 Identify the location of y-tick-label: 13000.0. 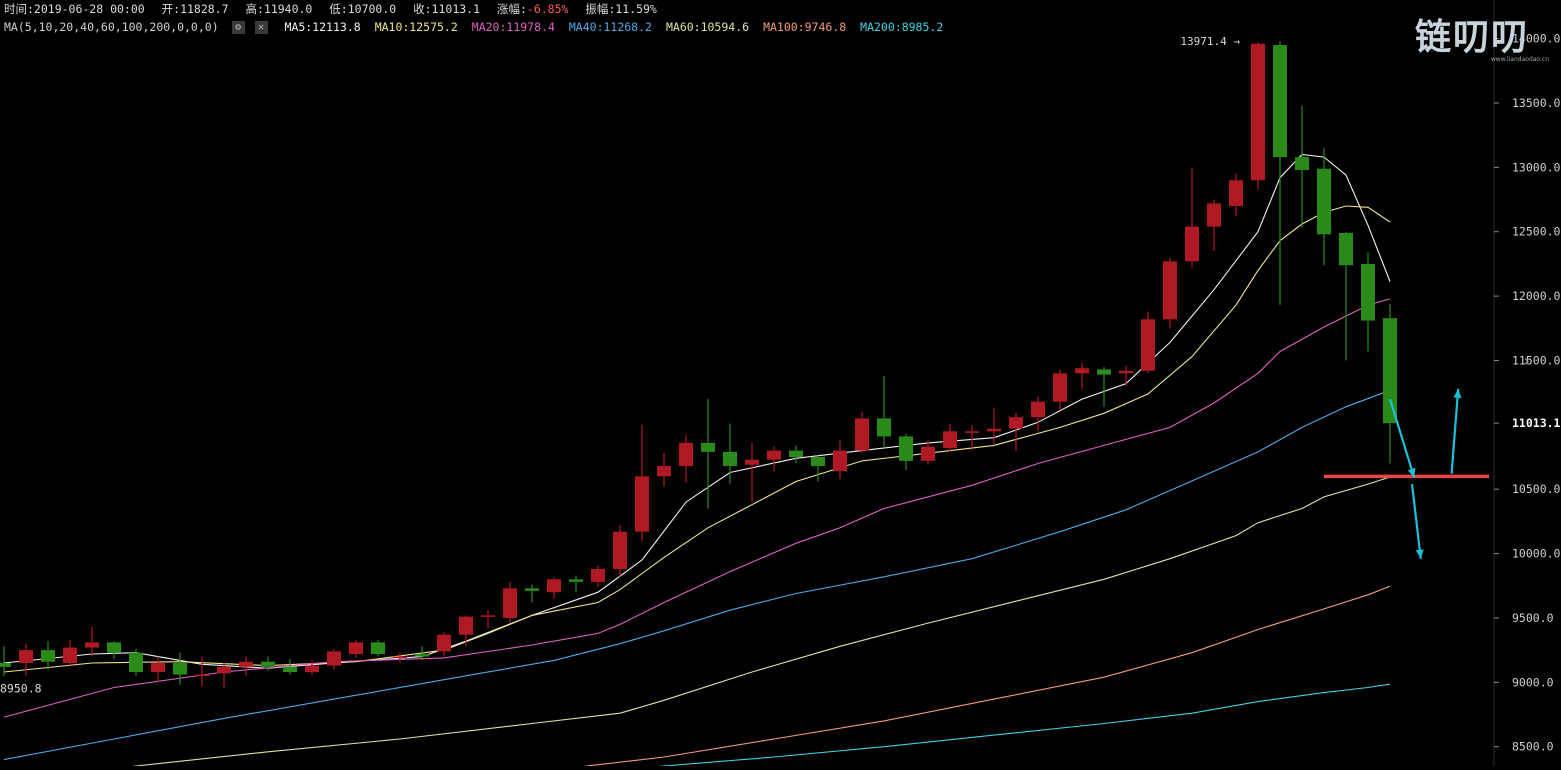
(1536, 167).